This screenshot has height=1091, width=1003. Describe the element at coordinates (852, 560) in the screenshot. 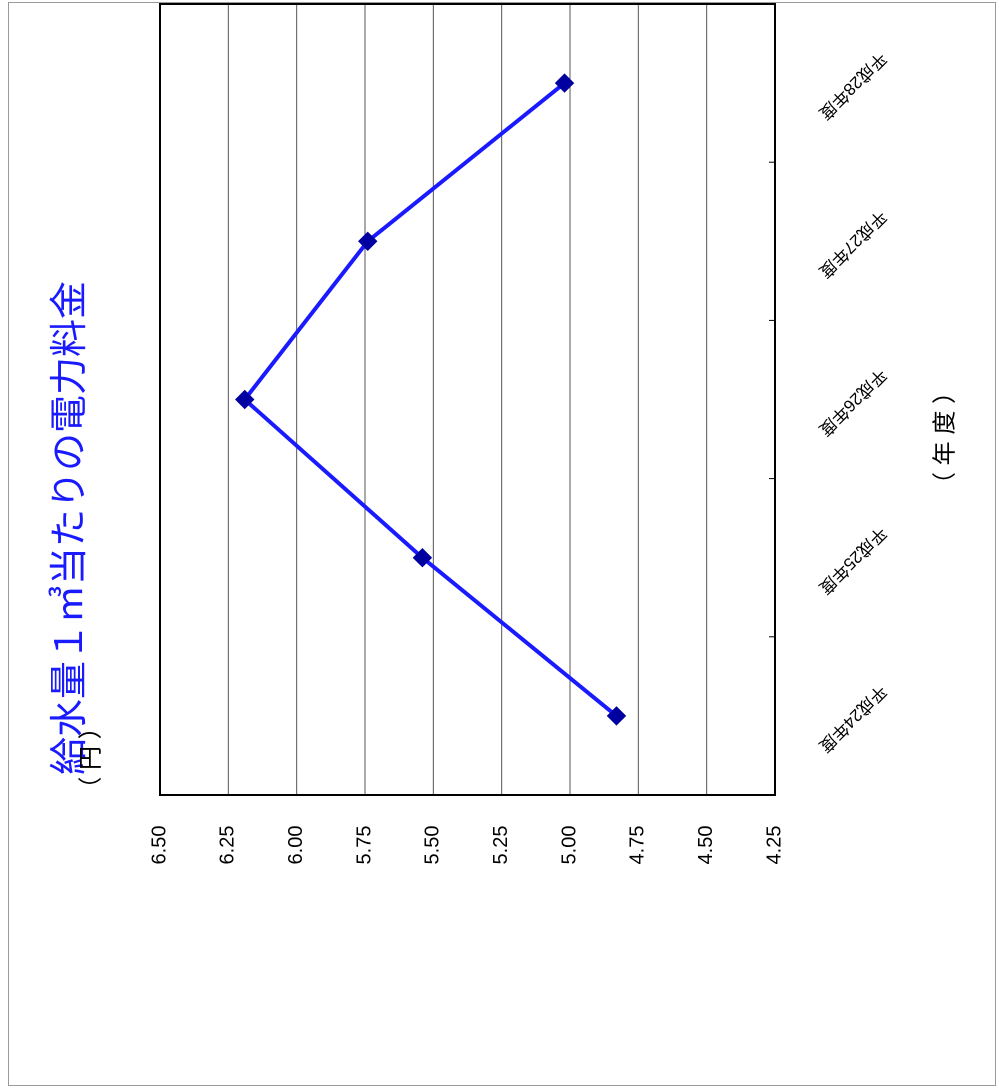

I see `category-label: 平成25年度` at that location.